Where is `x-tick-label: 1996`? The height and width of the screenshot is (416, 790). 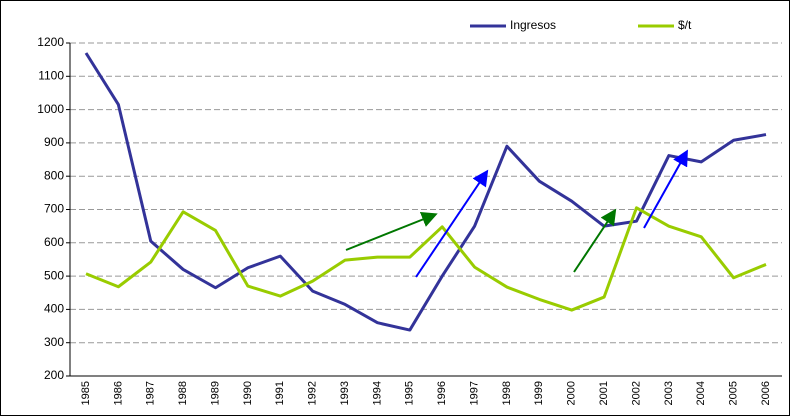
x-tick-label: 1996 is located at coordinates (442, 393).